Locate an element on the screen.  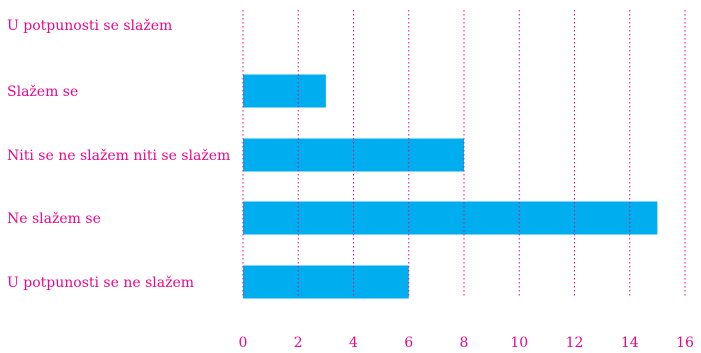
x-tick-label: 2 is located at coordinates (298, 343).